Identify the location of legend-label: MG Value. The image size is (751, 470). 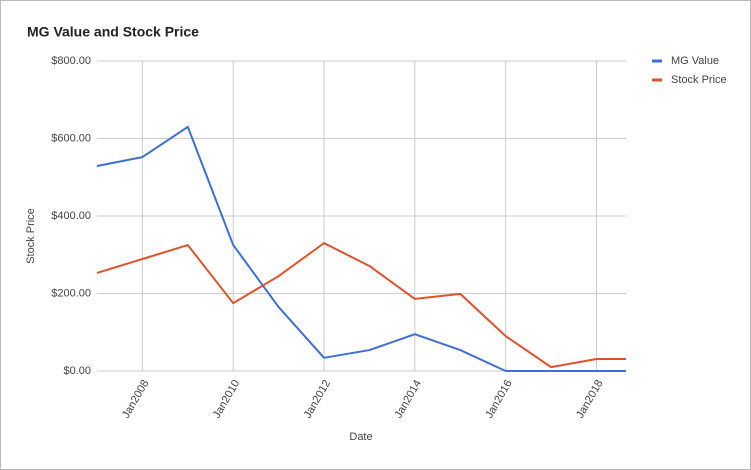
(695, 61).